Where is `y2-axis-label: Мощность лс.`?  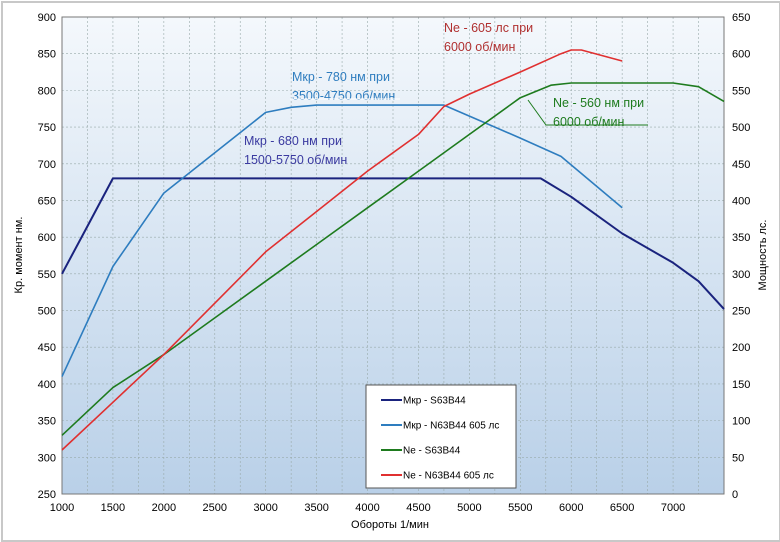 y2-axis-label: Мощность лс. is located at coordinates (763, 255).